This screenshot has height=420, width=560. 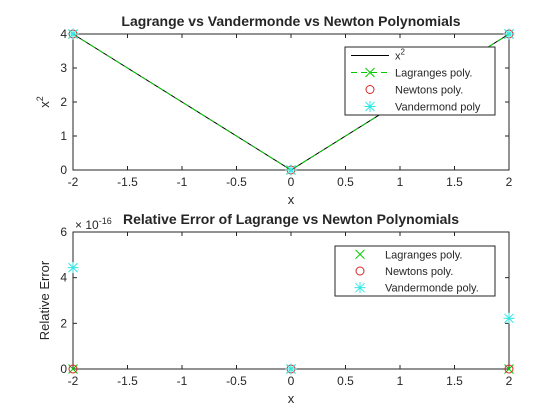 I want to click on chart-1-y-axis-label: x2, so click(x=43, y=102).